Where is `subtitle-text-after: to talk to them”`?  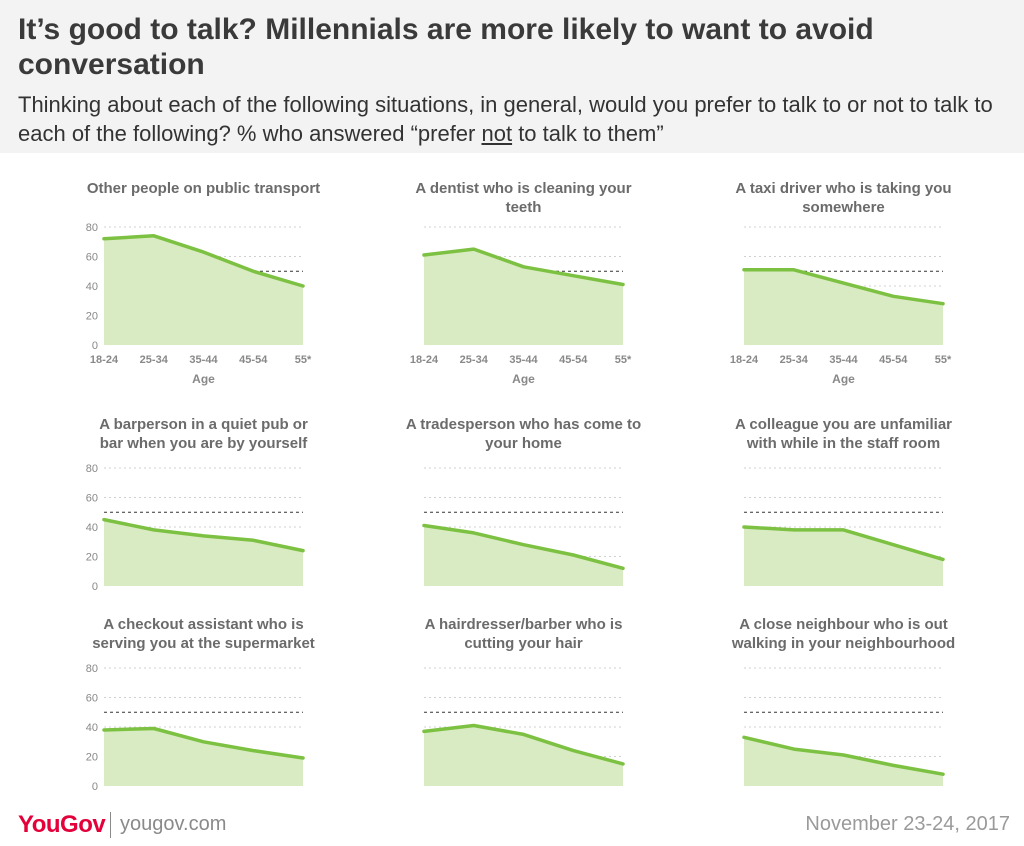
subtitle-text-after: to talk to them” is located at coordinates (588, 133).